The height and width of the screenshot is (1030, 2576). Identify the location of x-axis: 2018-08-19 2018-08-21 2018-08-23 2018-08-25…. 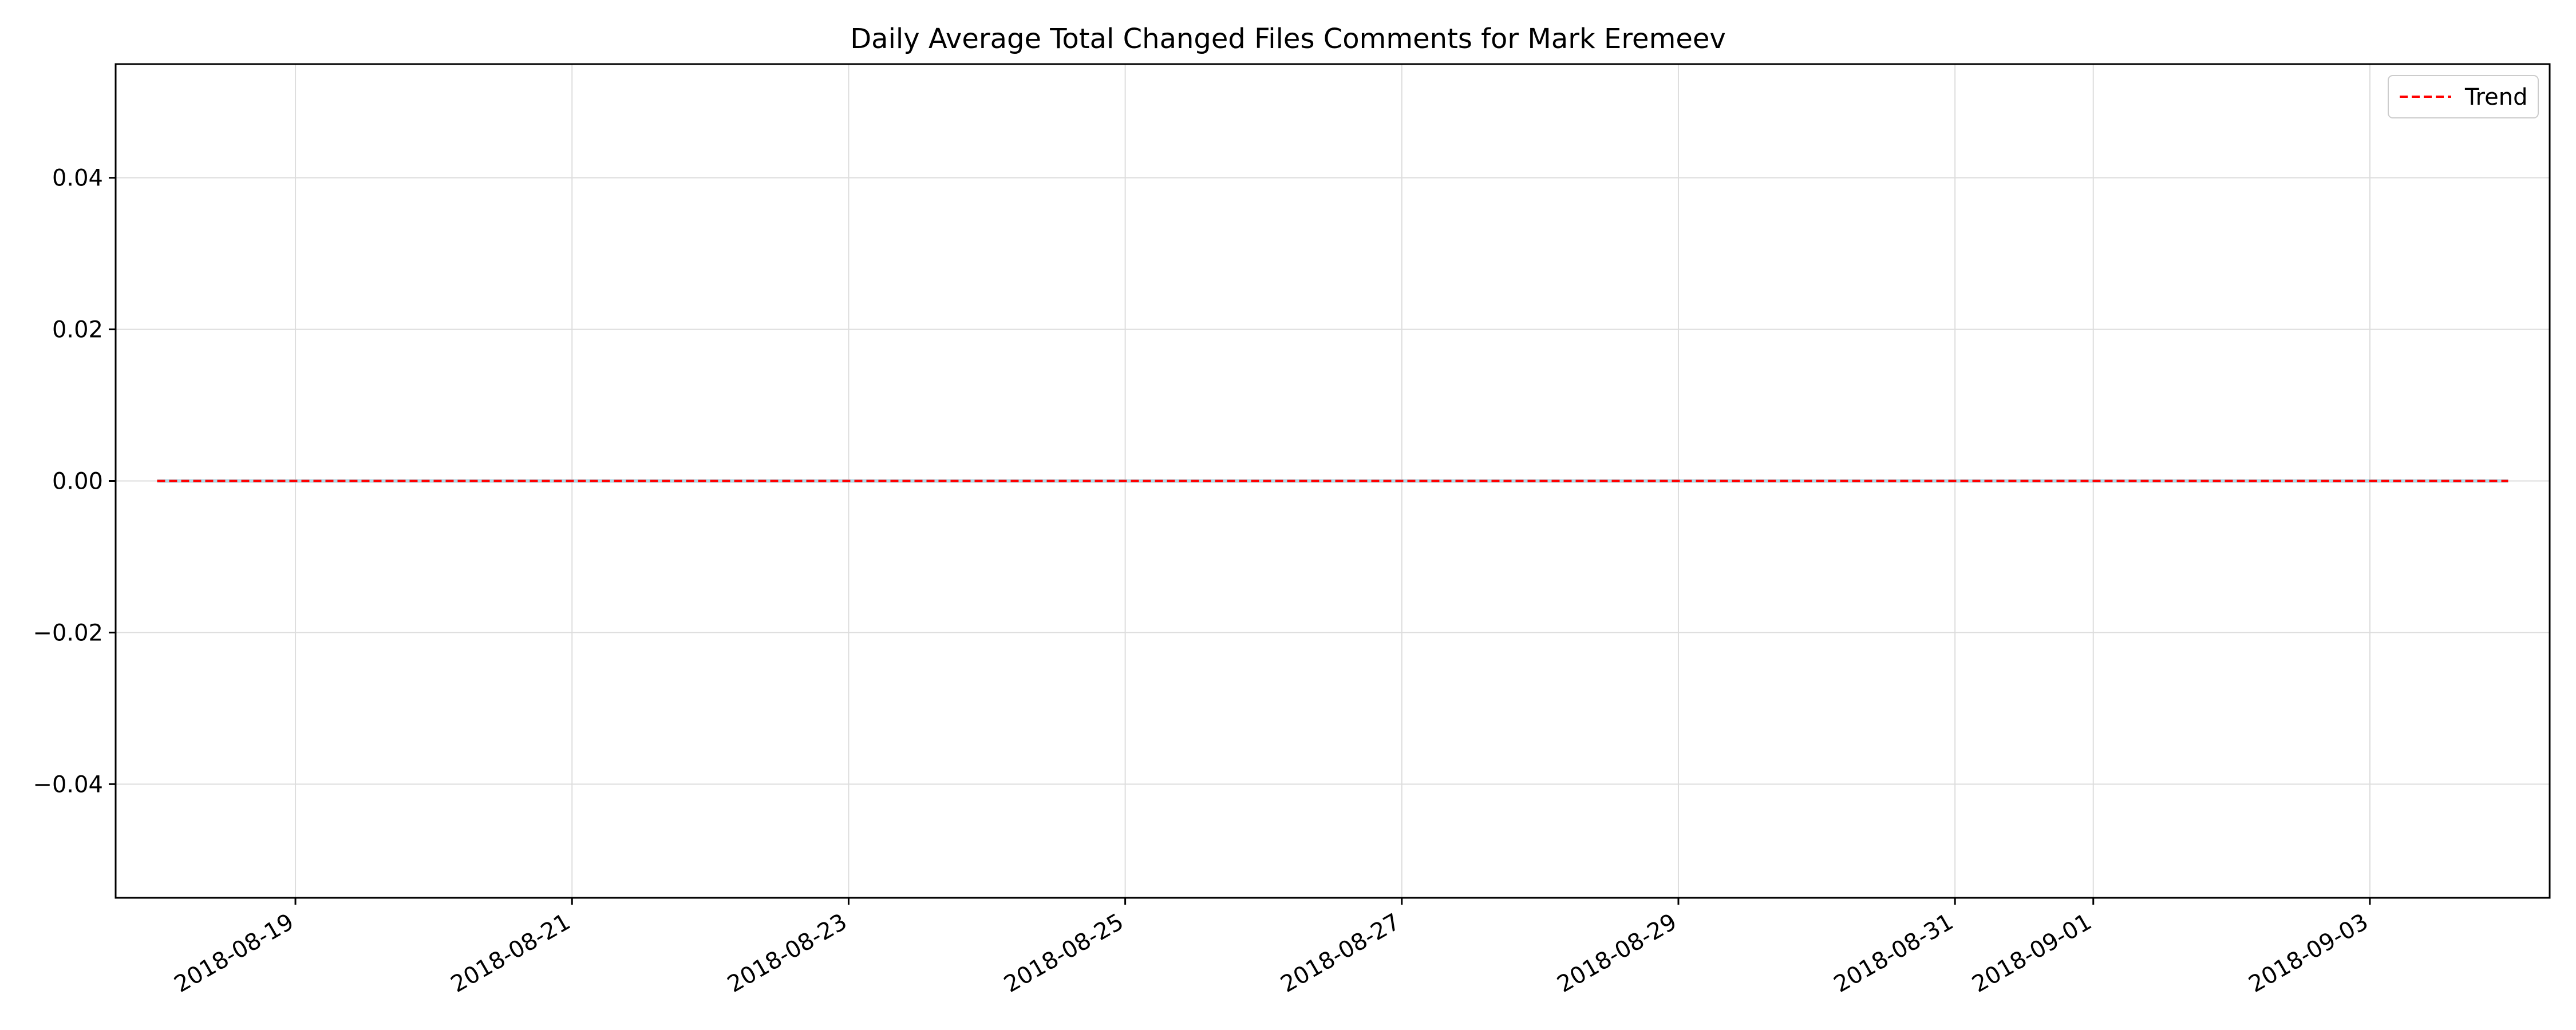
(1271, 948).